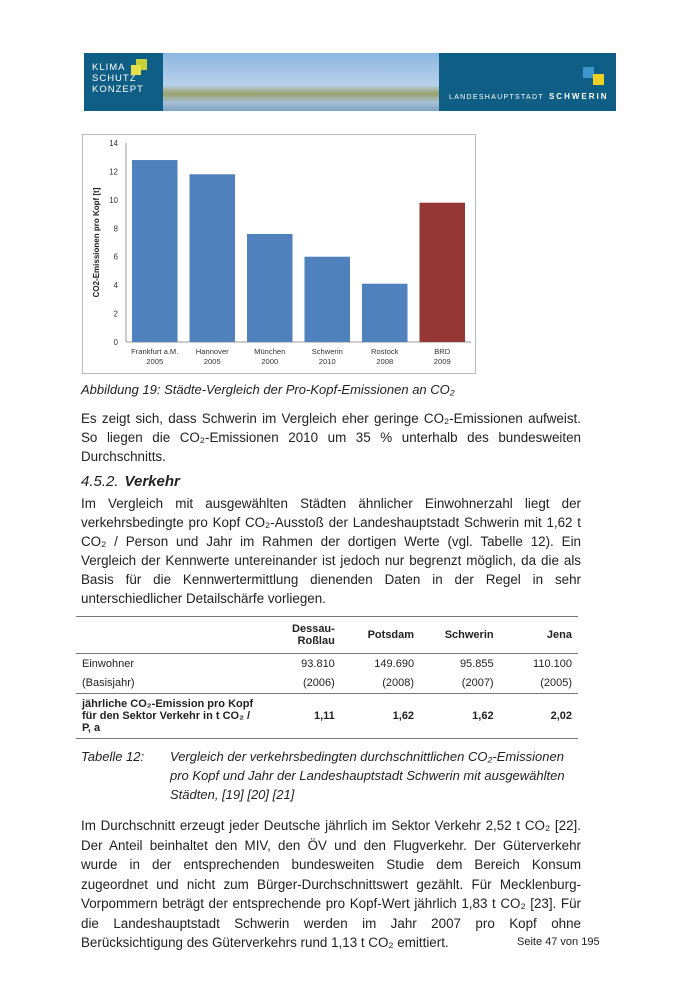 The height and width of the screenshot is (990, 700). I want to click on y-tick-label: 6, so click(116, 257).